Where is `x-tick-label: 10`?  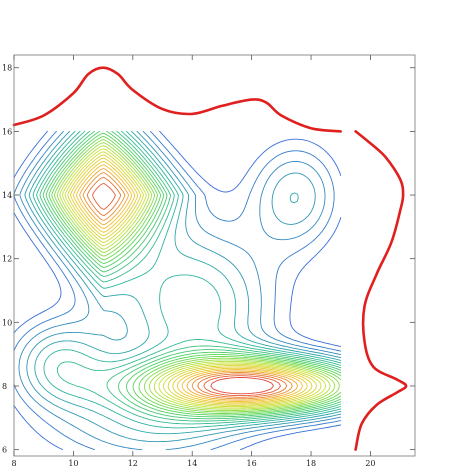 x-tick-label: 10 is located at coordinates (73, 463).